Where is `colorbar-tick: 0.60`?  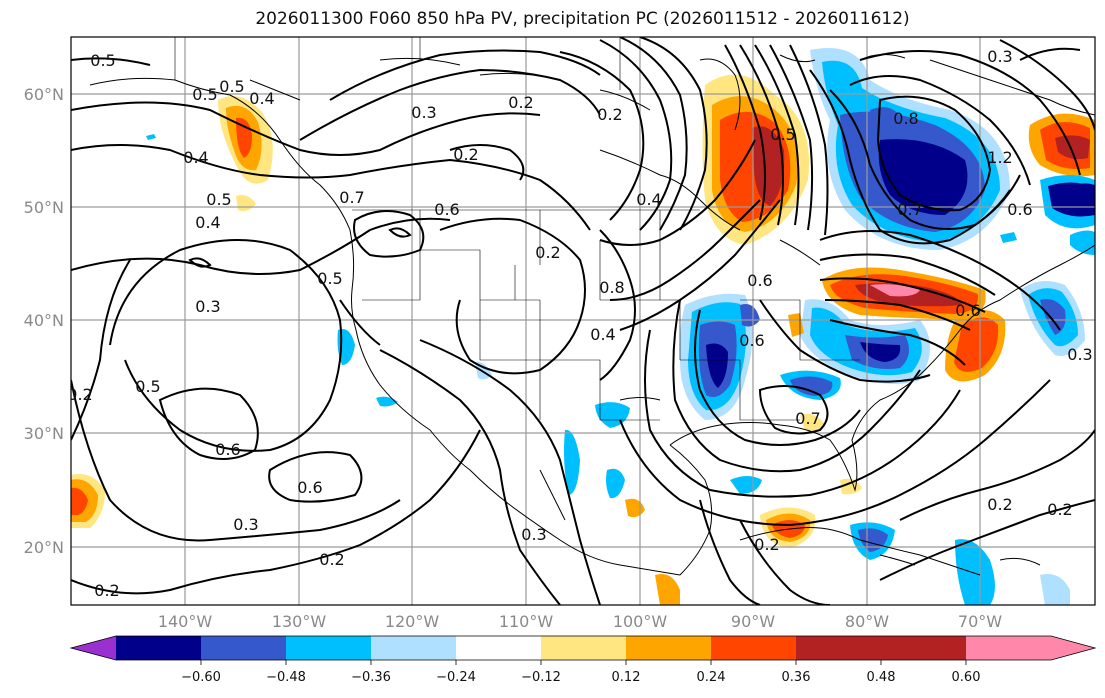
colorbar-tick: 0.60 is located at coordinates (966, 677).